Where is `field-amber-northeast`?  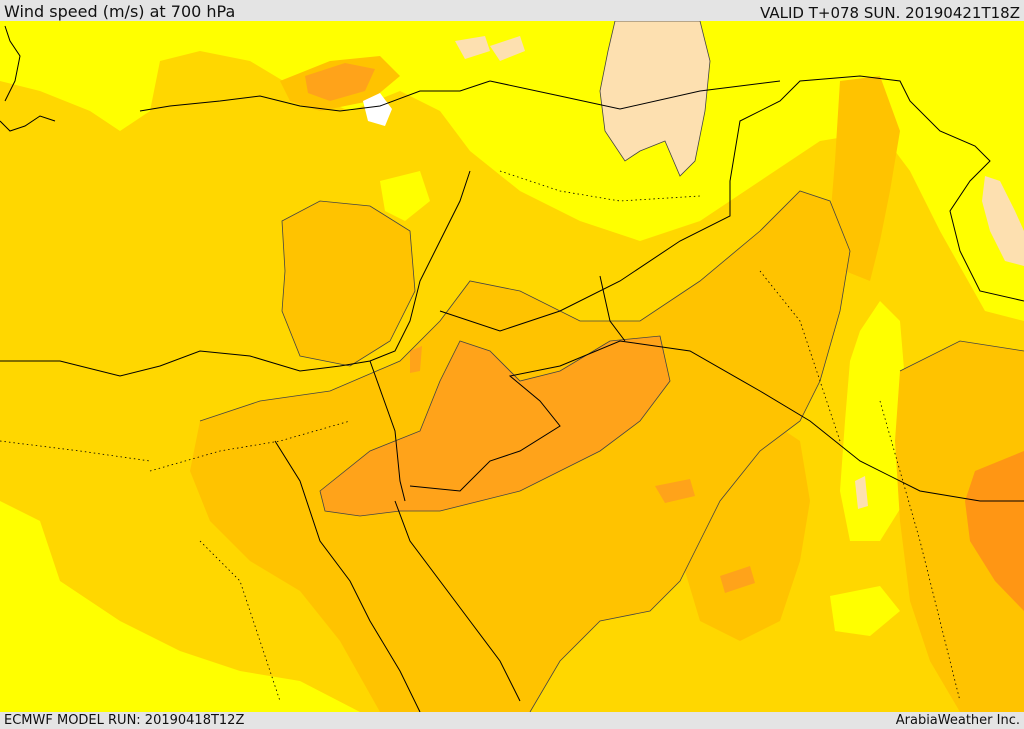
field-amber-northeast is located at coordinates (865, 178).